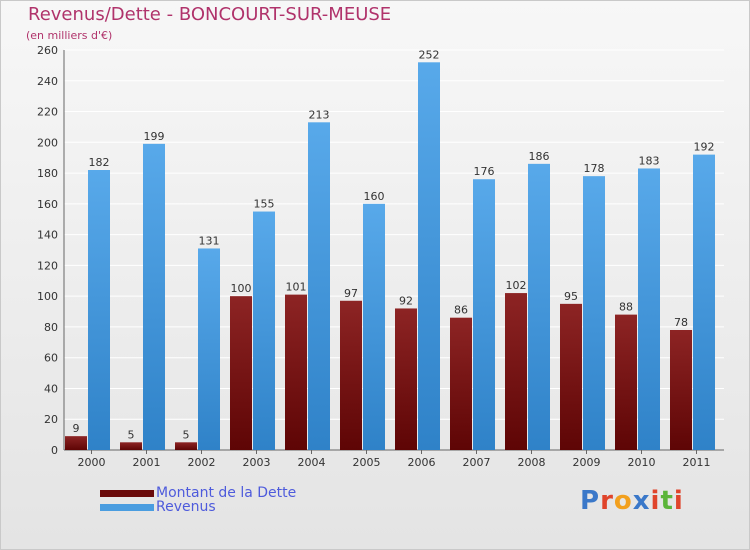  What do you see at coordinates (429, 54) in the screenshot?
I see `data-label-bar-revenus-2006: 252` at bounding box center [429, 54].